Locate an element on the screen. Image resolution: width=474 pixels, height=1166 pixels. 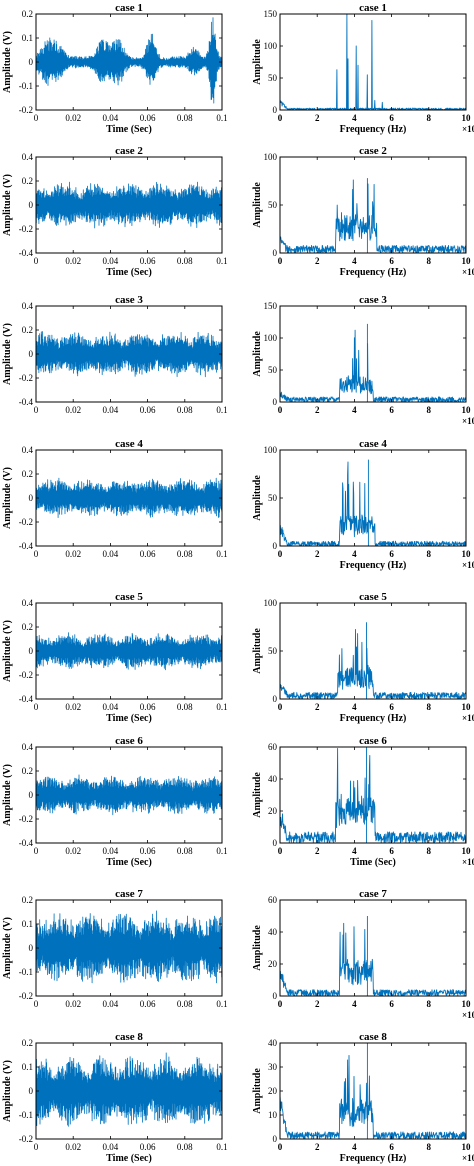
chart-title: case 1 is located at coordinates (129, 8).